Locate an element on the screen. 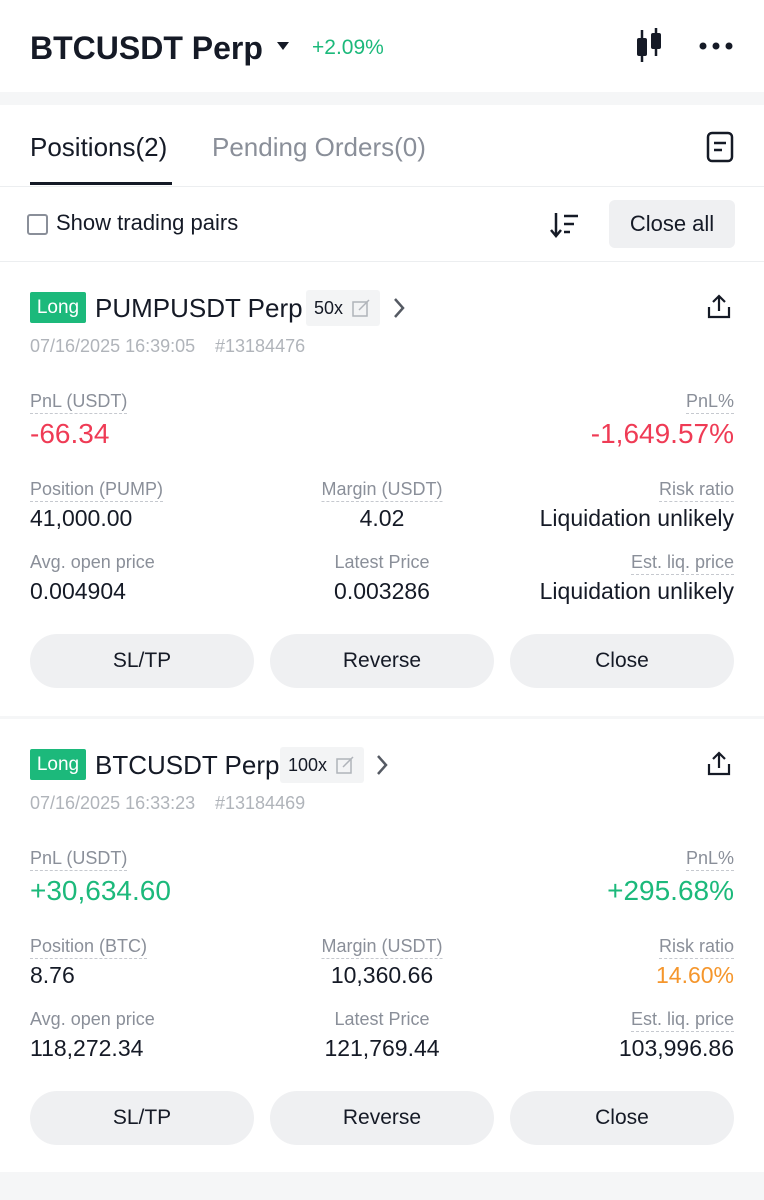 The height and width of the screenshot is (1200, 764). risk-ratio: 14.60% is located at coordinates (694, 975).